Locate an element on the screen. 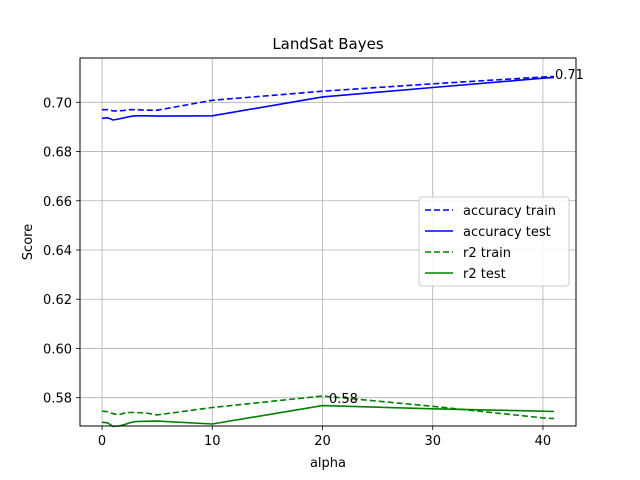  x-tick-label: 0 is located at coordinates (102, 441).